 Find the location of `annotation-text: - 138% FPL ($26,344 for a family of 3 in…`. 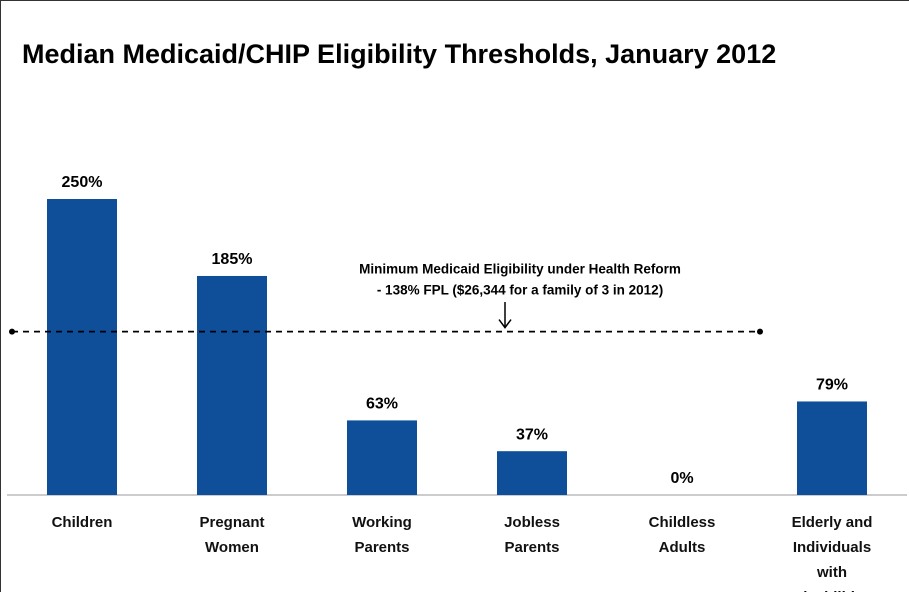

annotation-text: - 138% FPL ($26,344 for a family of 3 in… is located at coordinates (520, 290).